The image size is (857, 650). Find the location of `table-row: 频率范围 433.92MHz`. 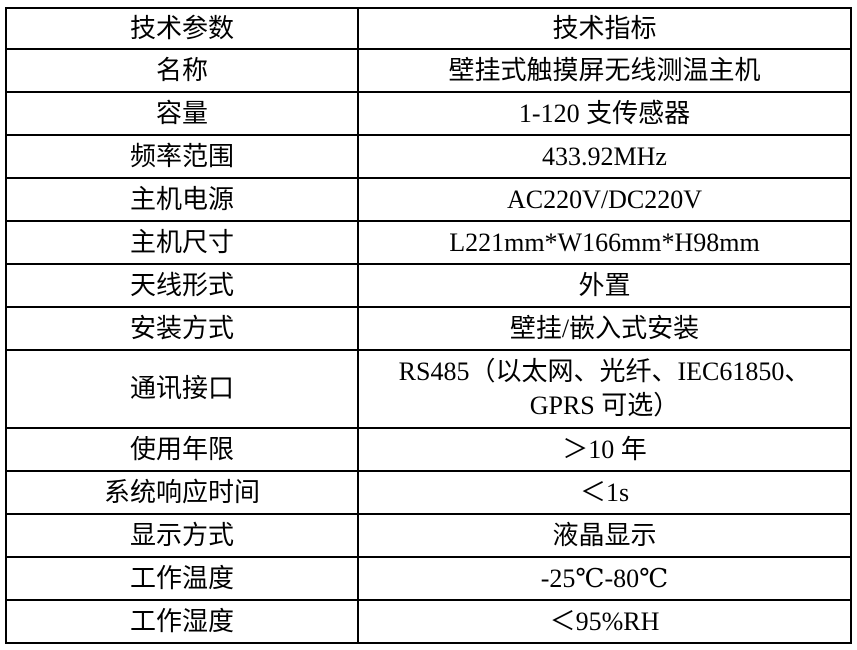

table-row: 频率范围 433.92MHz is located at coordinates (428, 156).